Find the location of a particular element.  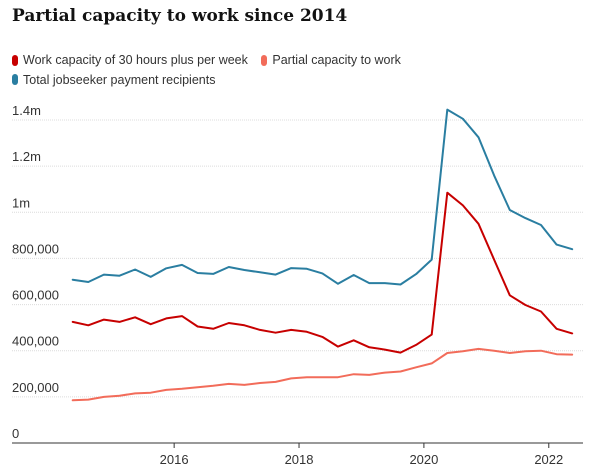

legend-item-partial-capacity: Partial capacity to work is located at coordinates (331, 60).